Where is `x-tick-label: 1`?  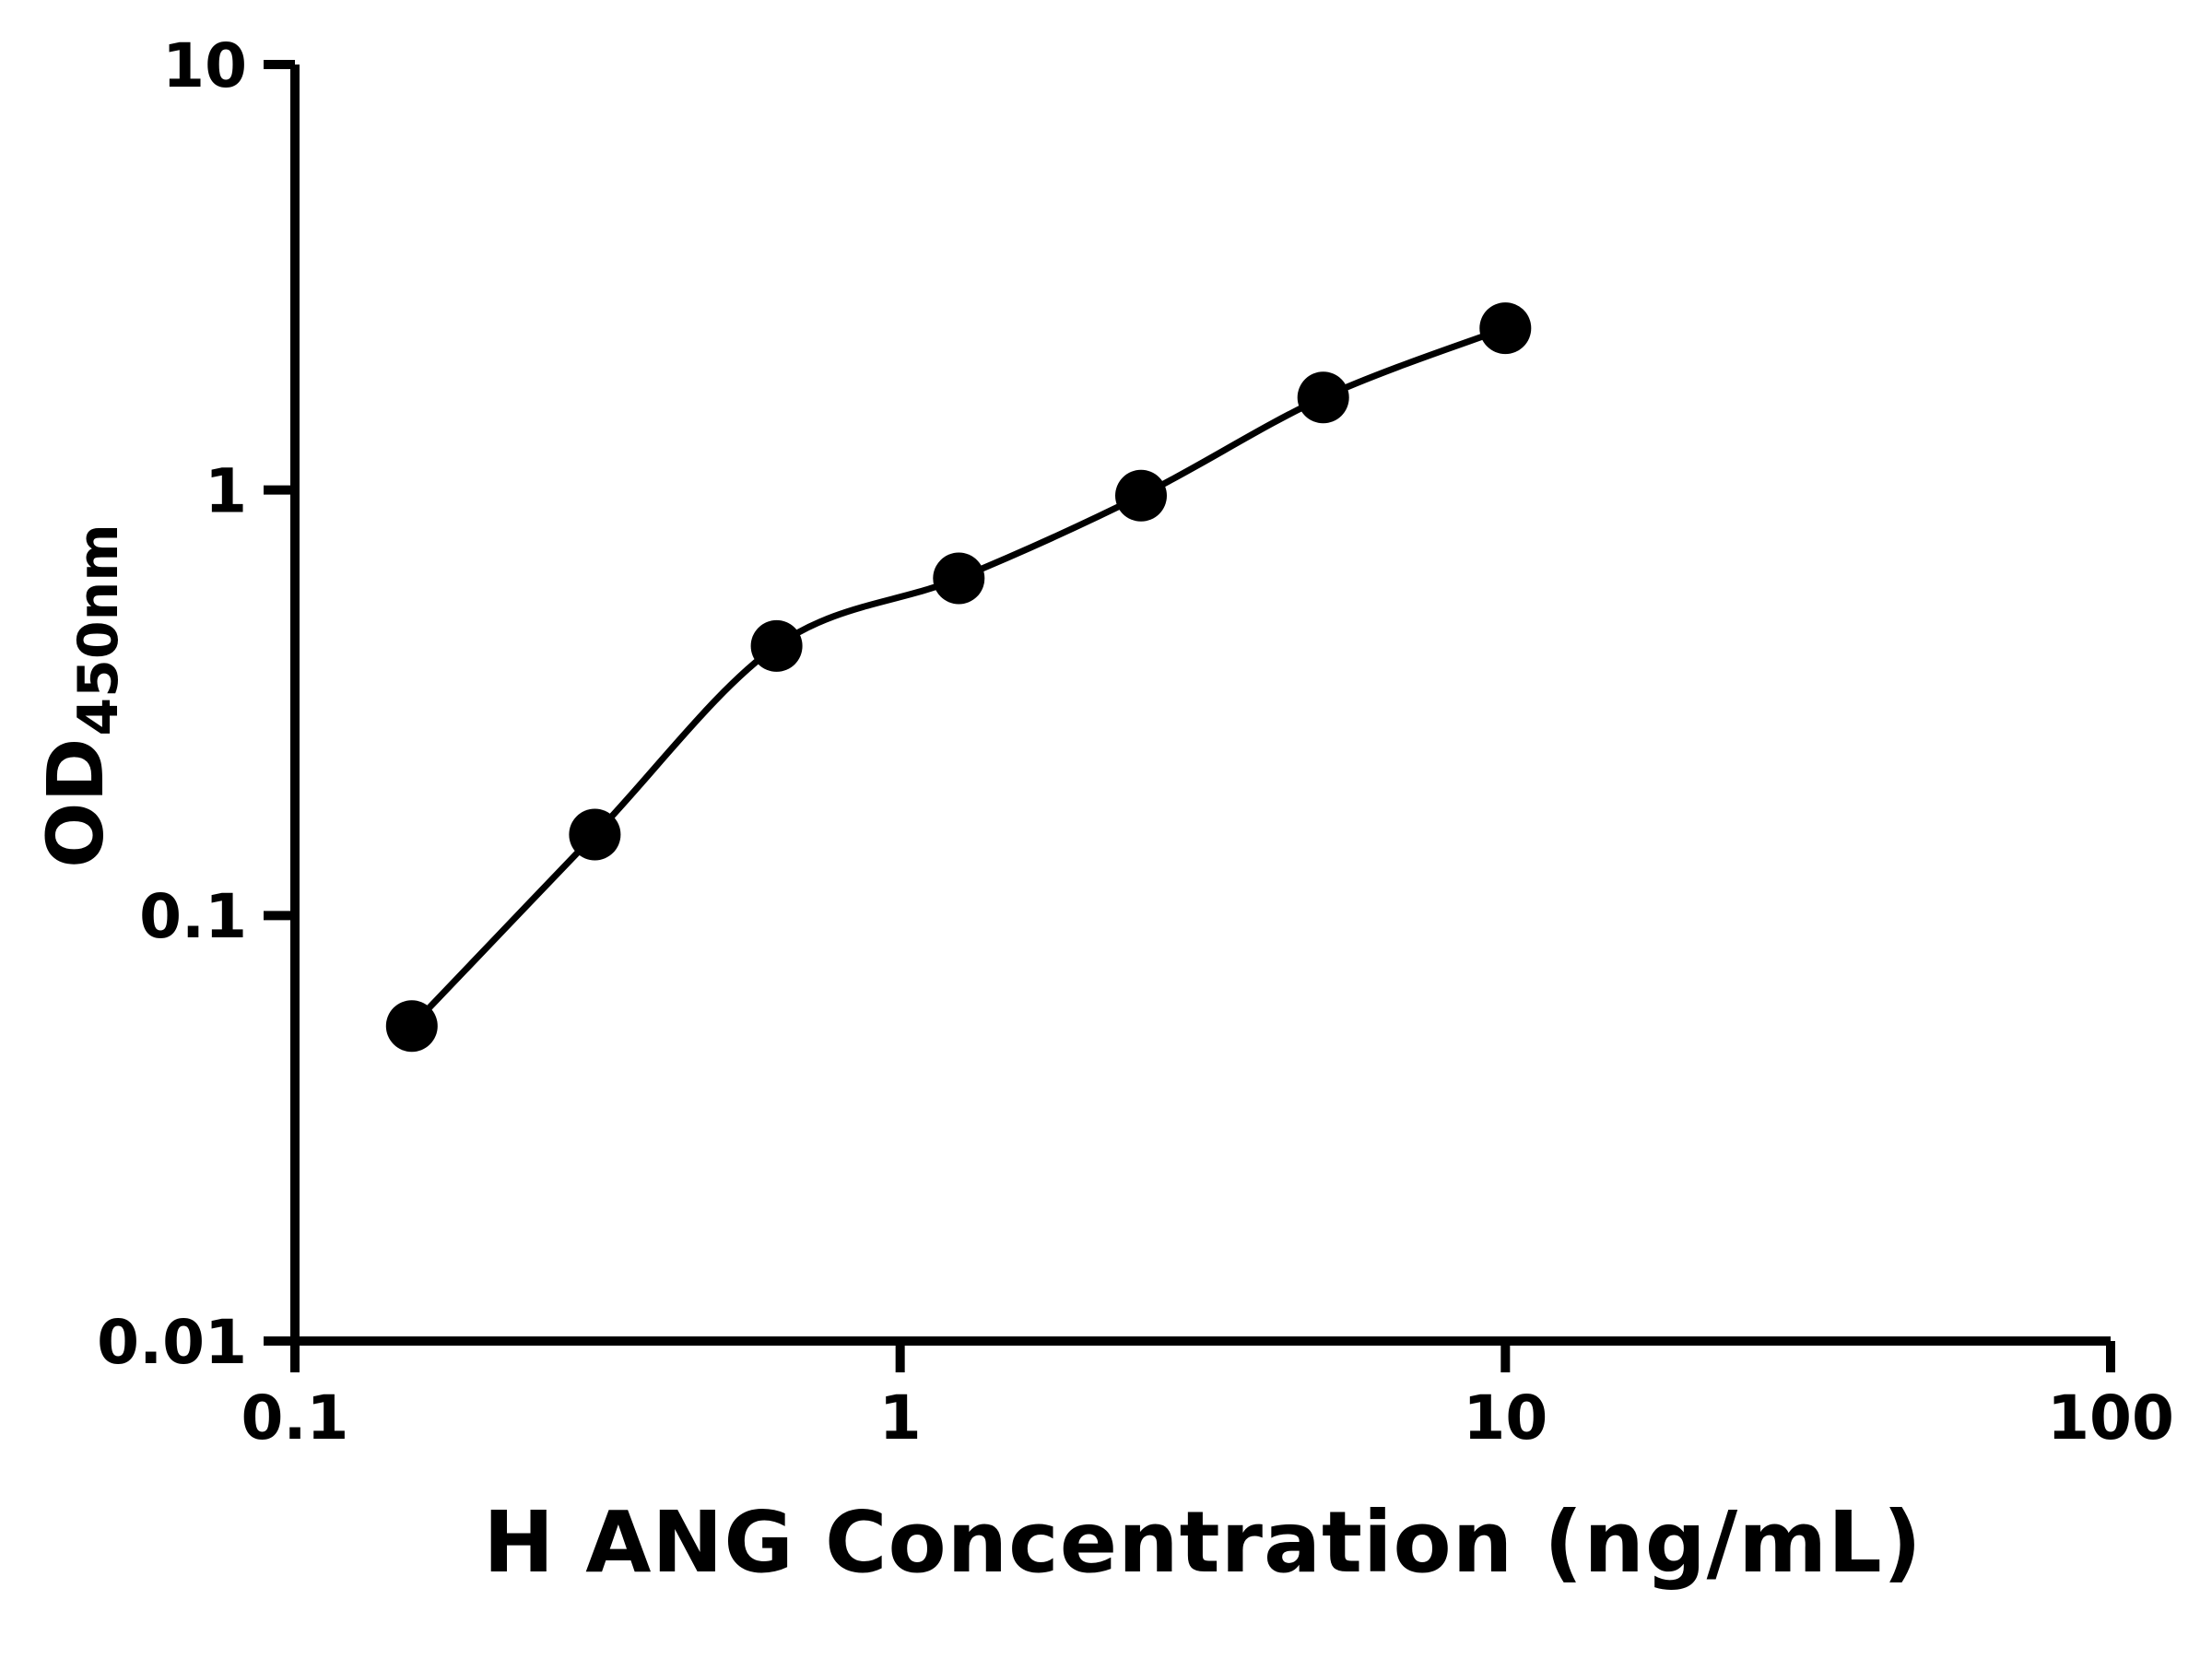
x-tick-label: 1 is located at coordinates (900, 1417).